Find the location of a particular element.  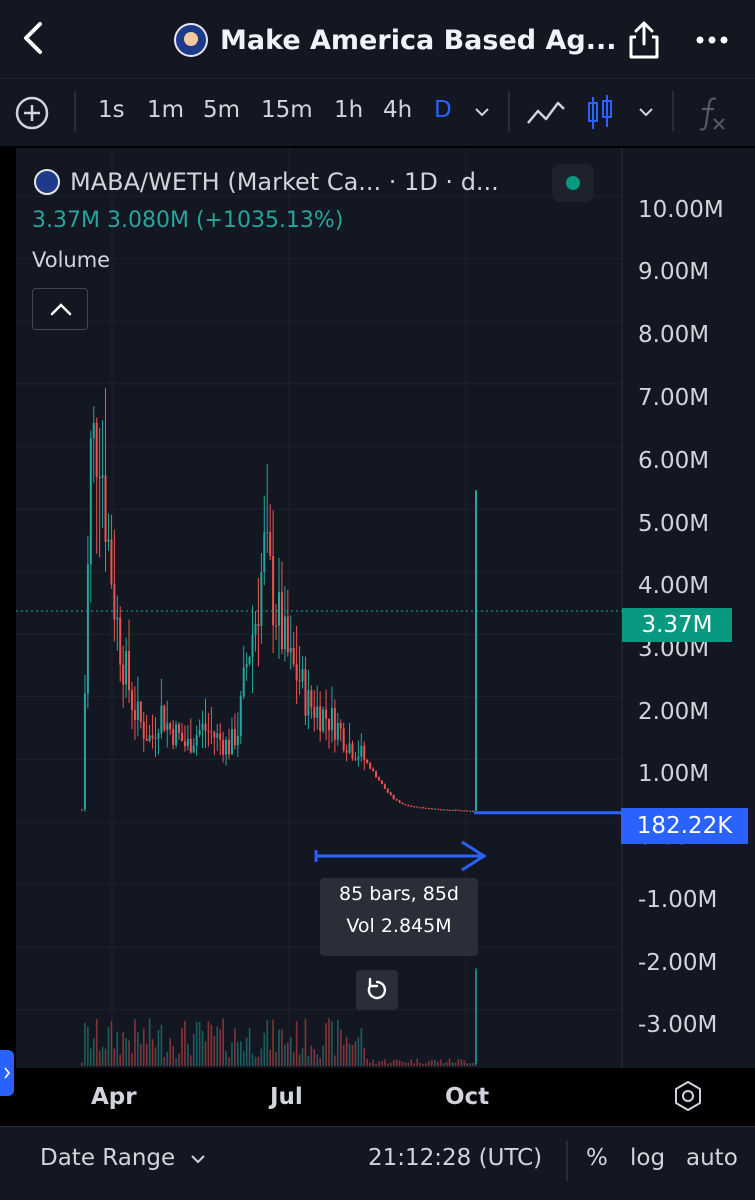

y-tick-label: 7.00M is located at coordinates (674, 398).